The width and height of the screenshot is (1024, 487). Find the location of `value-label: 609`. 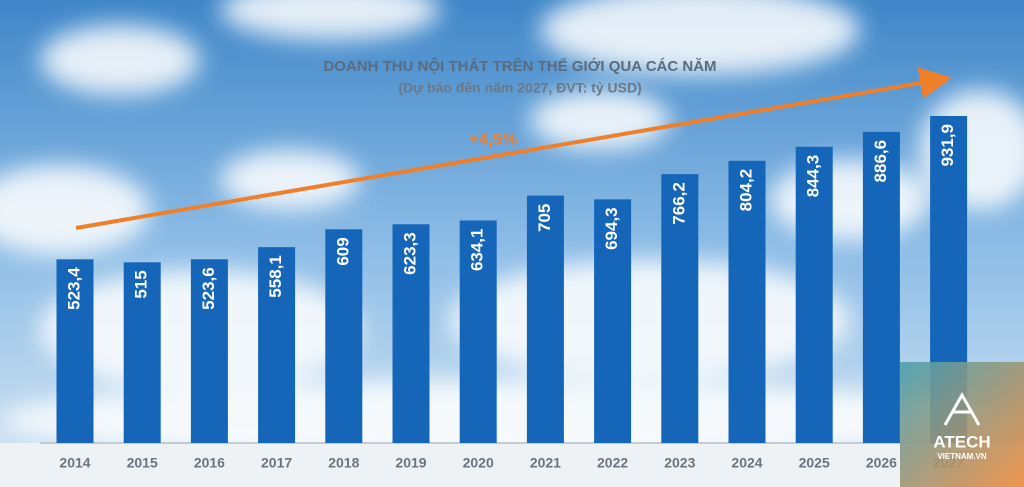

value-label: 609 is located at coordinates (342, 251).